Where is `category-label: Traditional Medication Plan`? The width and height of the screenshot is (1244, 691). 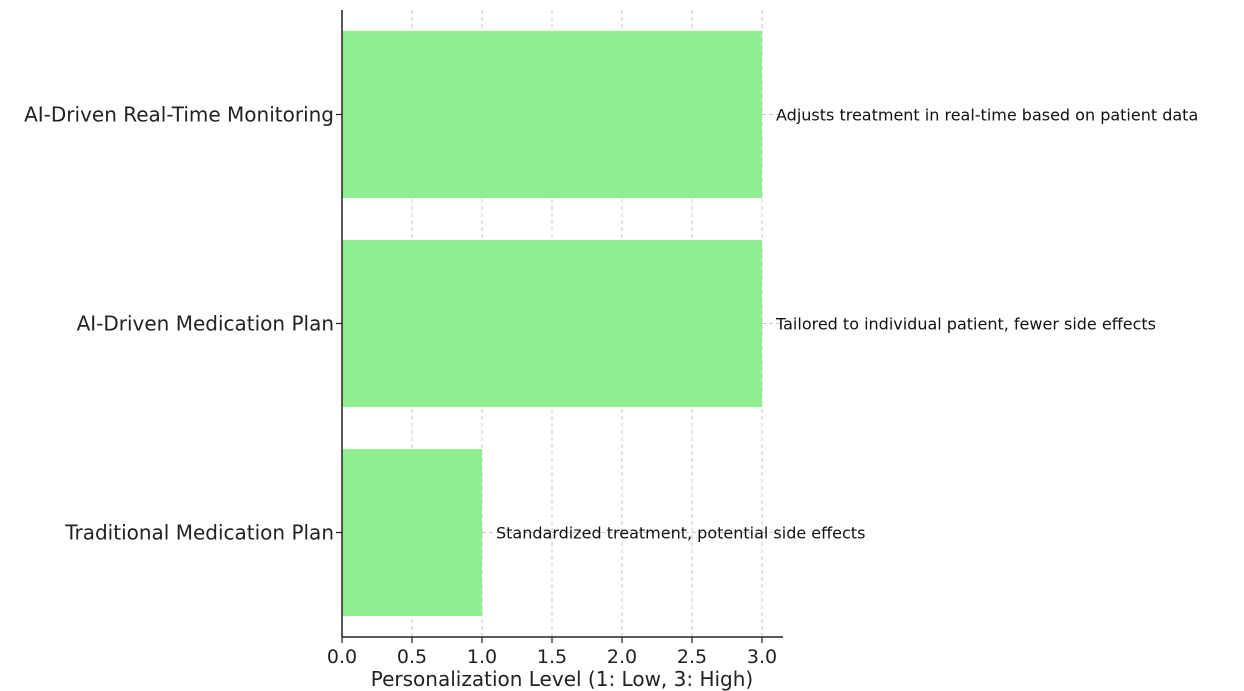
category-label: Traditional Medication Plan is located at coordinates (199, 533).